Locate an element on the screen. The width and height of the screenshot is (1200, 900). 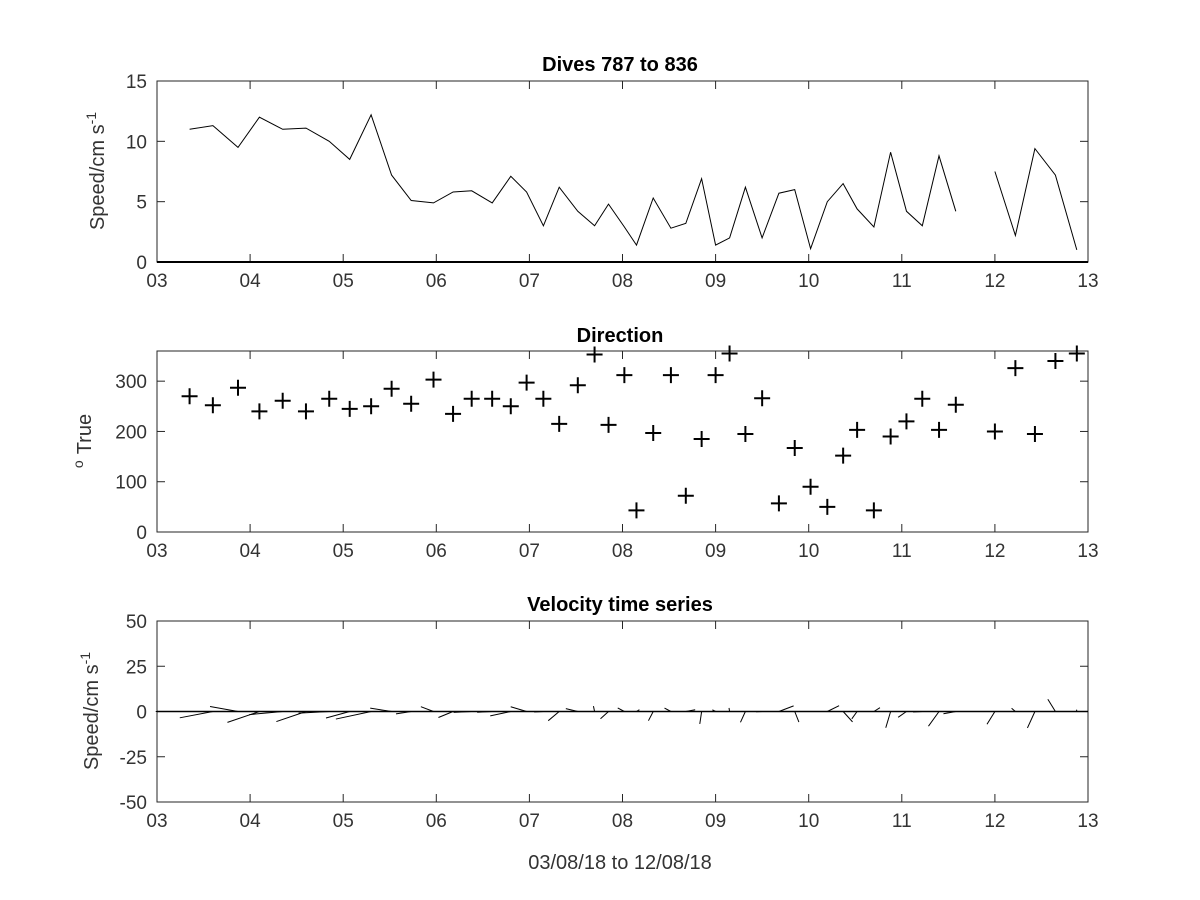
y-tick-label: 5 is located at coordinates (141, 203).